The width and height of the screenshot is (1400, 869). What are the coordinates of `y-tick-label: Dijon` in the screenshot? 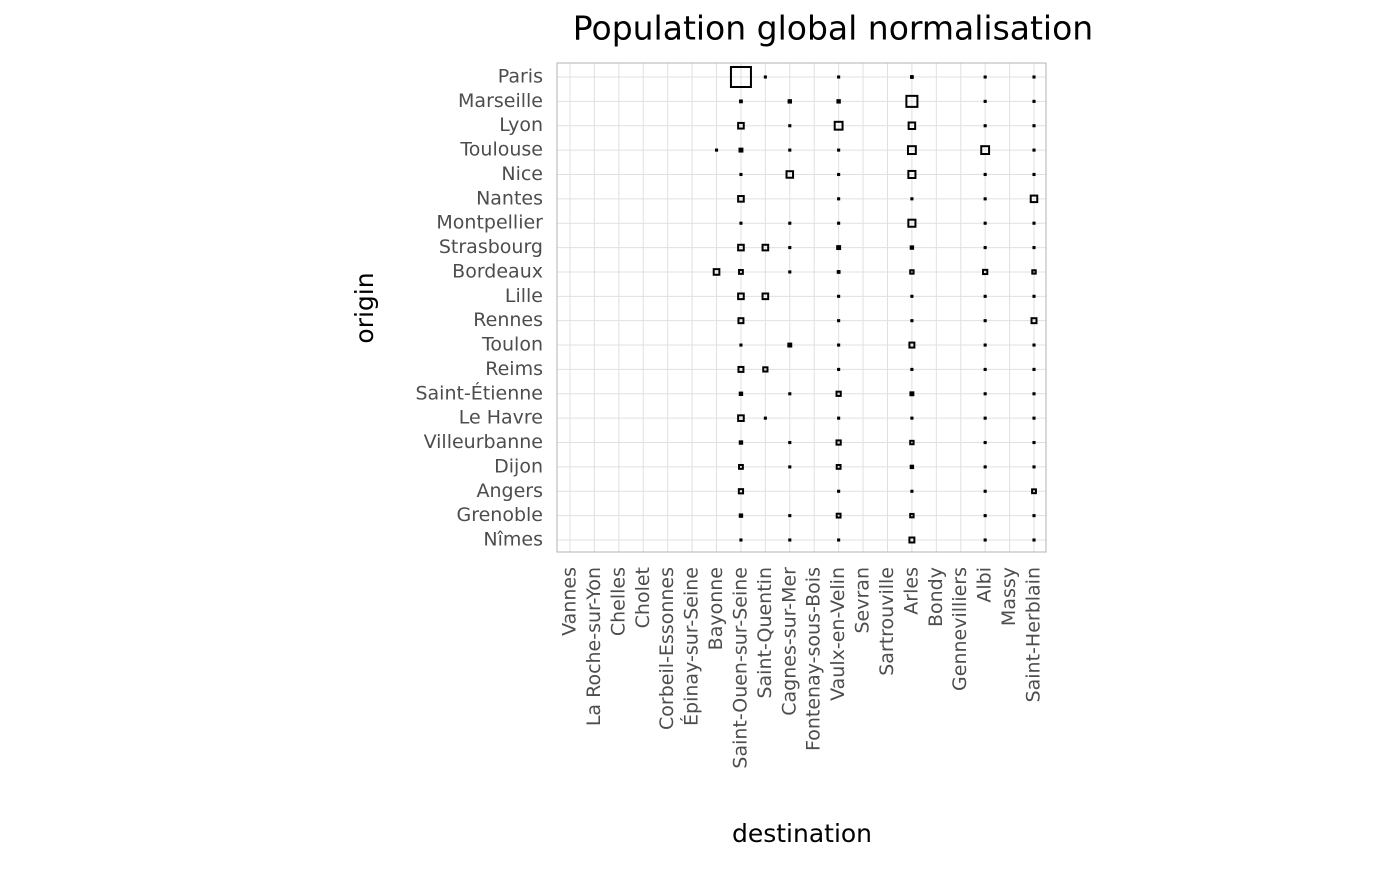 It's located at (518, 466).